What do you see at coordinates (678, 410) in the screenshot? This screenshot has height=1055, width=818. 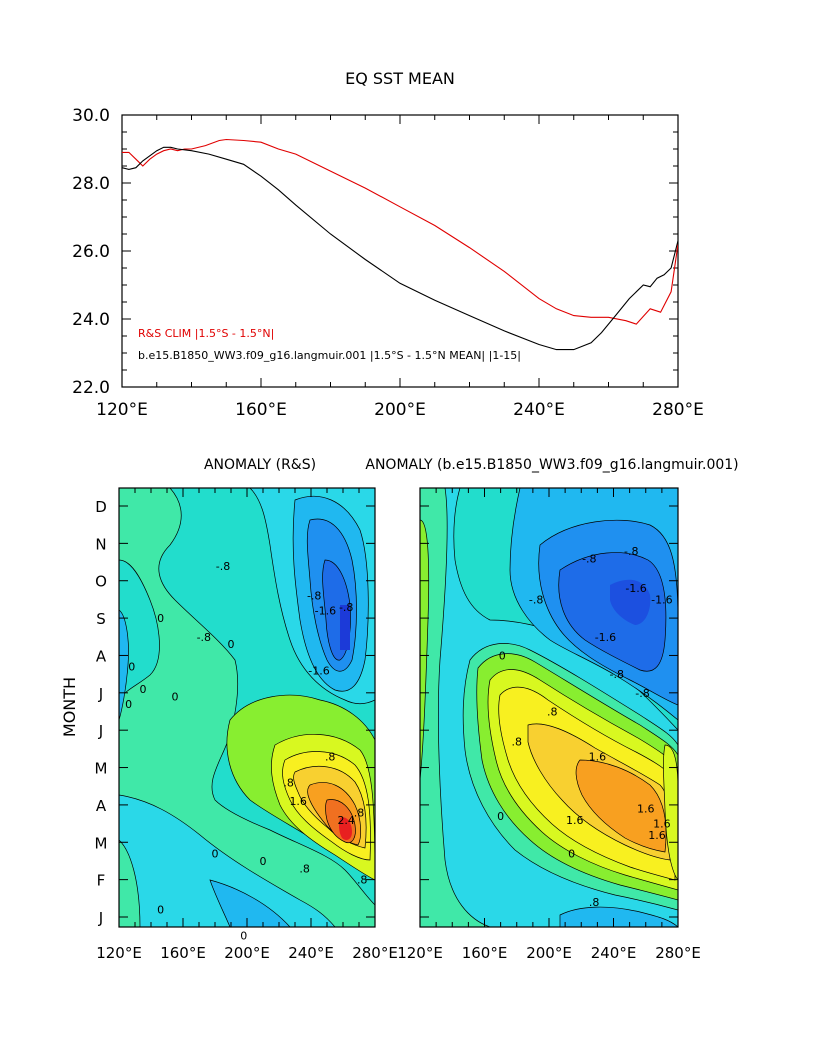 I see `top-x-tick-label: 280°E` at bounding box center [678, 410].